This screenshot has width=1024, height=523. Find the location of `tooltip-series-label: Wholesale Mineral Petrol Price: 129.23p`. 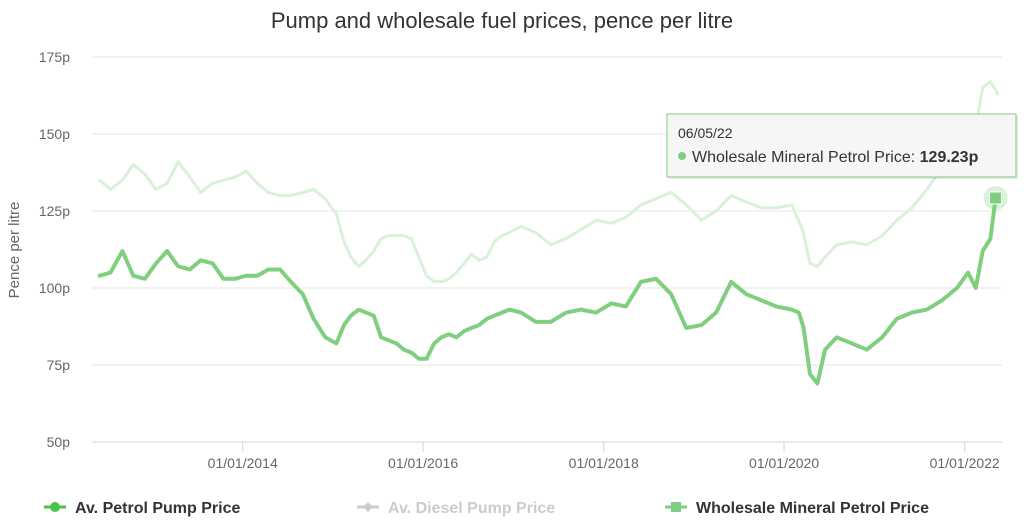

tooltip-series-label: Wholesale Mineral Petrol Price: 129.23p is located at coordinates (835, 157).